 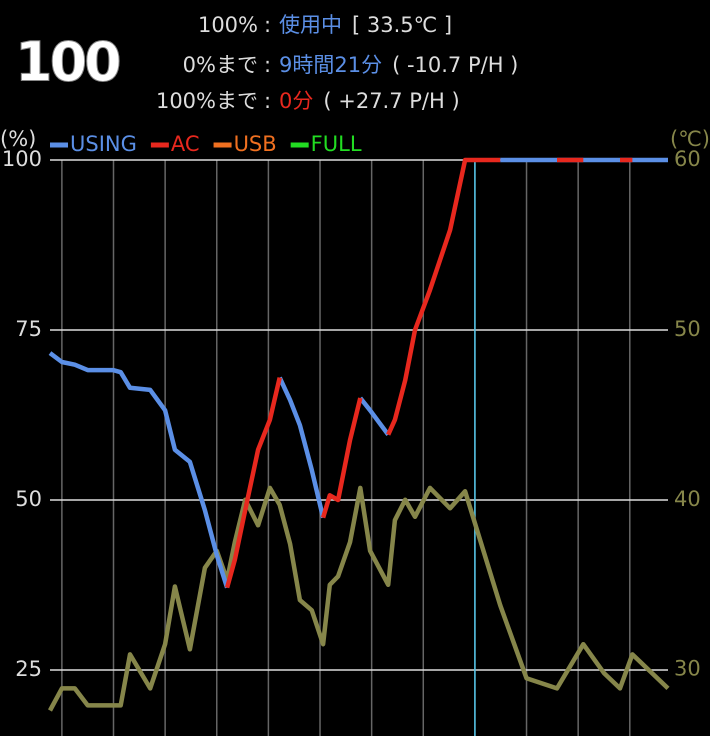 I want to click on row-value: 使用中, so click(x=310, y=25).